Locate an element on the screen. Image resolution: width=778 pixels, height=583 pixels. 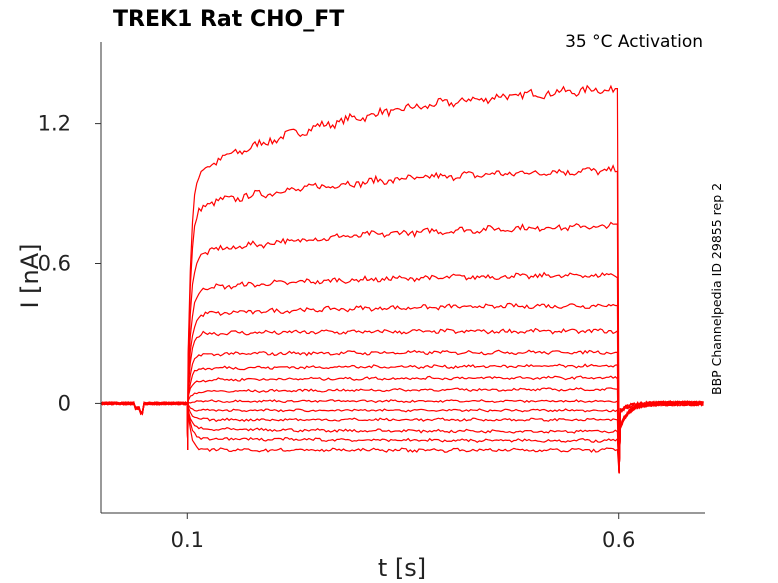
x-axis-label: t [s] is located at coordinates (402, 568).